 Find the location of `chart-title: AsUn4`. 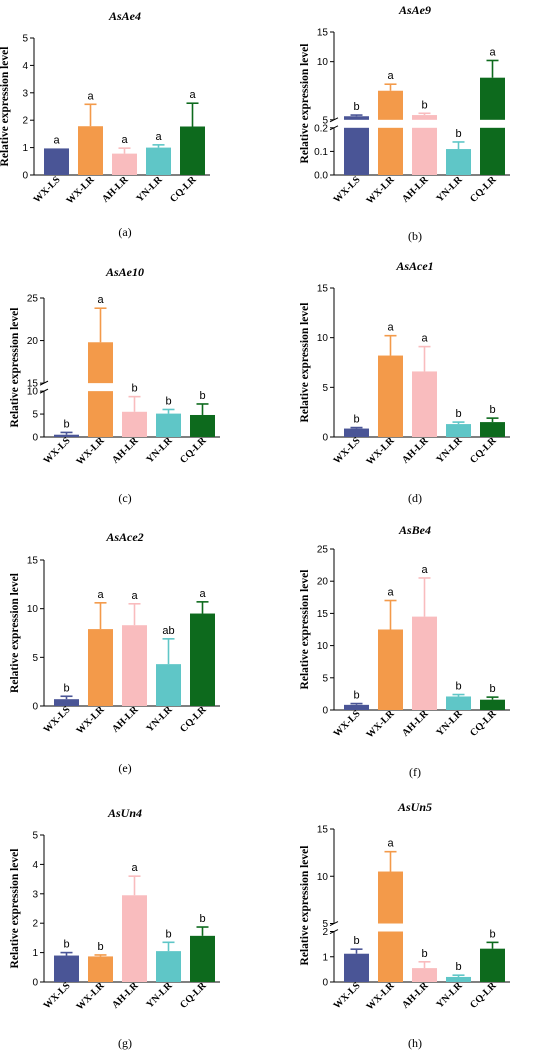

chart-title: AsUn4 is located at coordinates (124, 813).